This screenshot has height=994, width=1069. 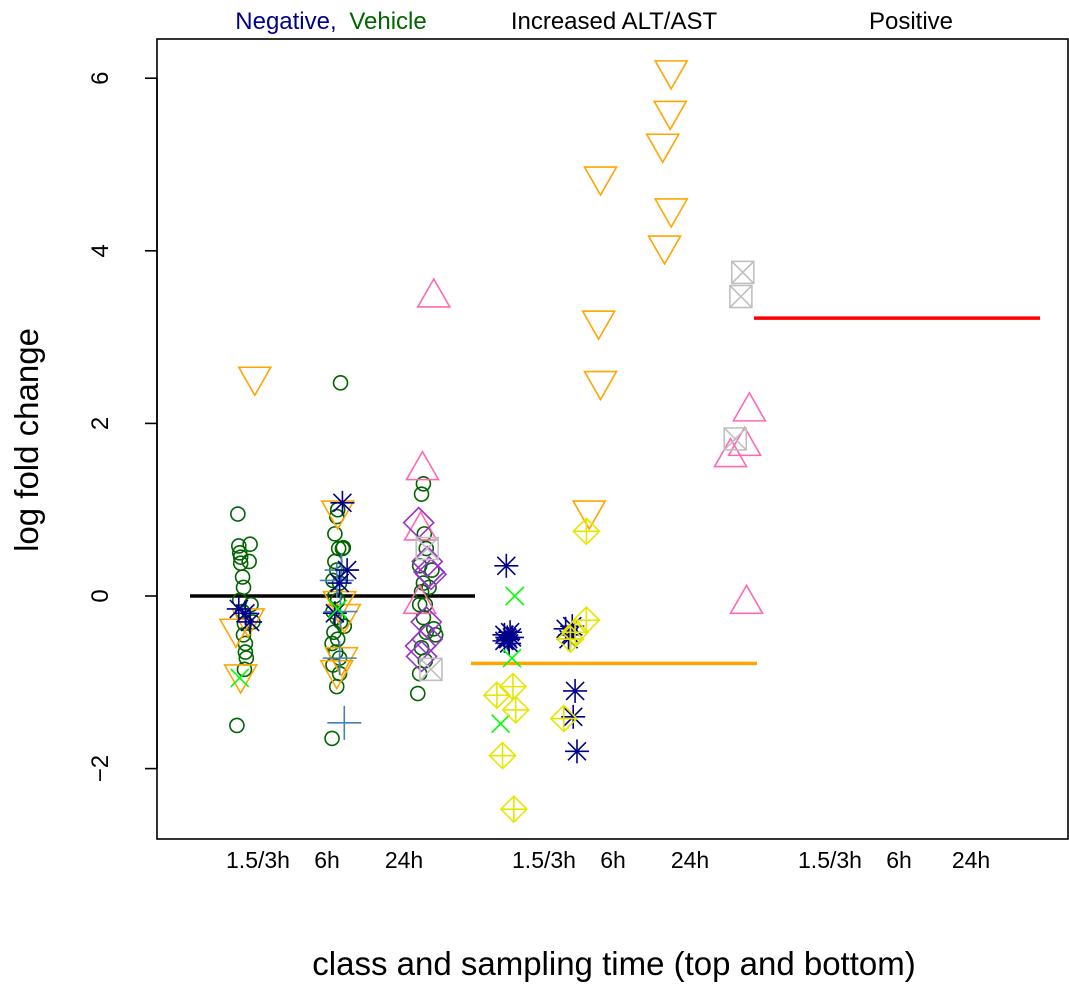 What do you see at coordinates (330, 21) in the screenshot?
I see `class-label-negative-vehicle: Negative, Vehicle` at bounding box center [330, 21].